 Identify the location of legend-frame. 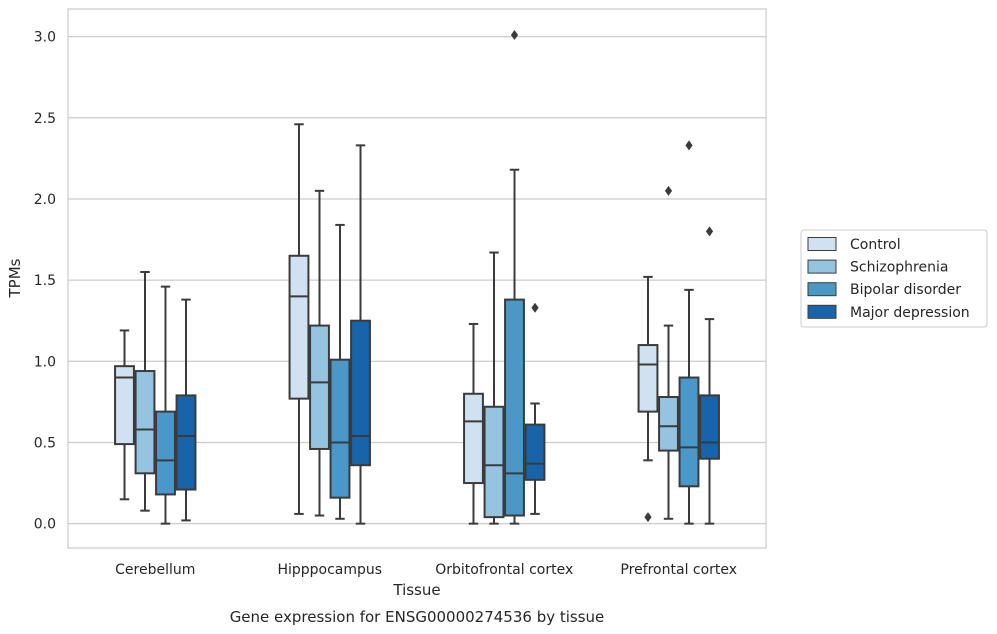
(894, 278).